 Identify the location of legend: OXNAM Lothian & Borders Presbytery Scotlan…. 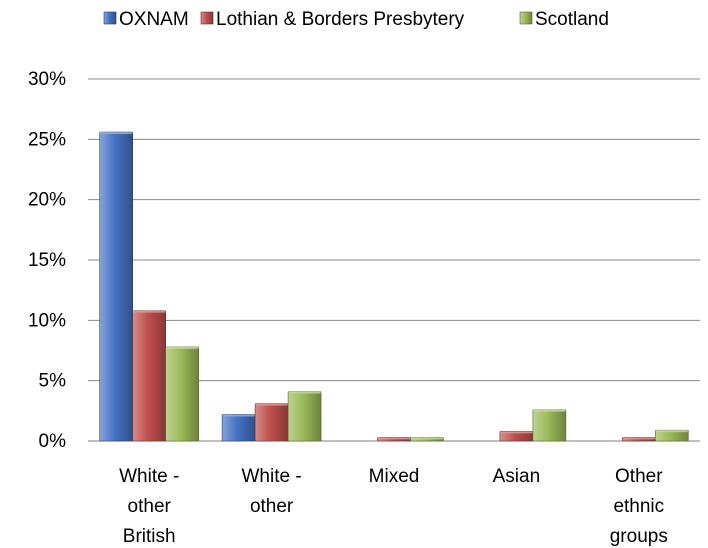
(356, 19).